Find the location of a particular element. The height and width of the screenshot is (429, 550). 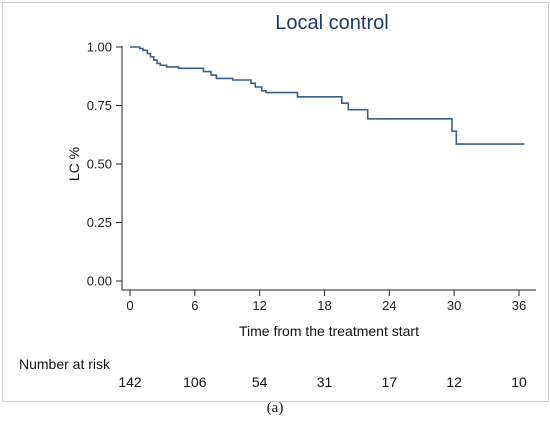

risk-value: 12 is located at coordinates (454, 382).